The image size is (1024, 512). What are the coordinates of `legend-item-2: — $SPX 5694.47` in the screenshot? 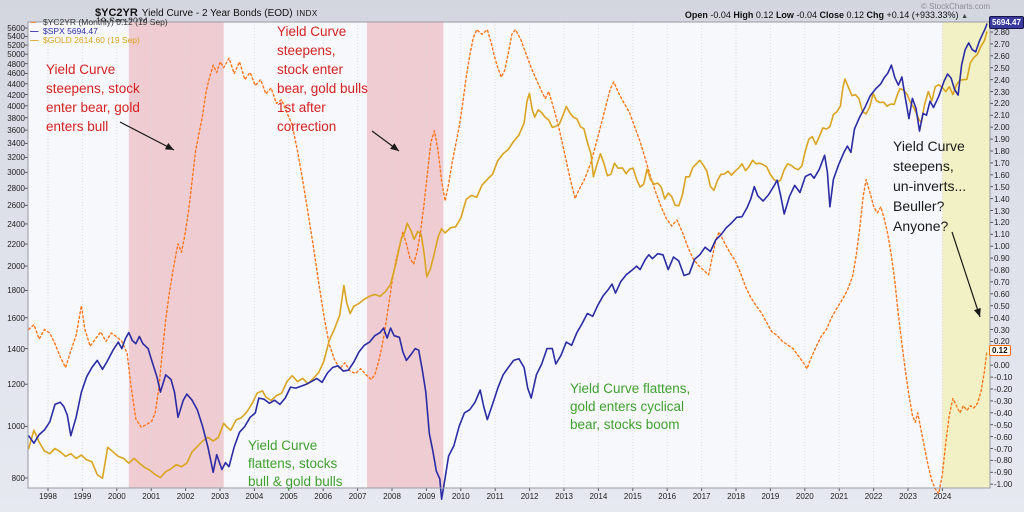 It's located at (99, 31).